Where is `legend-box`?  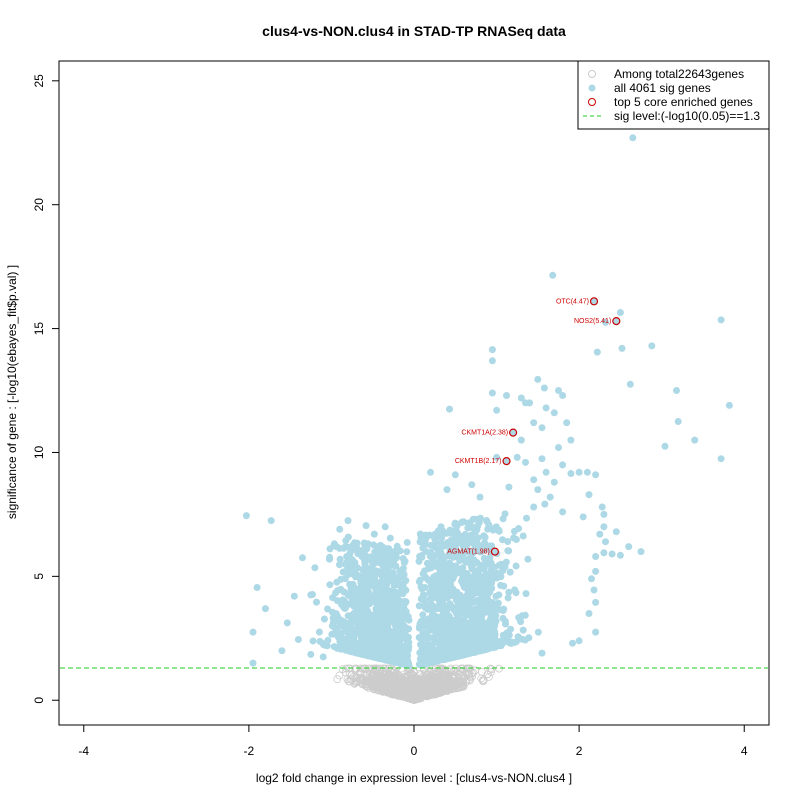
legend-box is located at coordinates (673, 95).